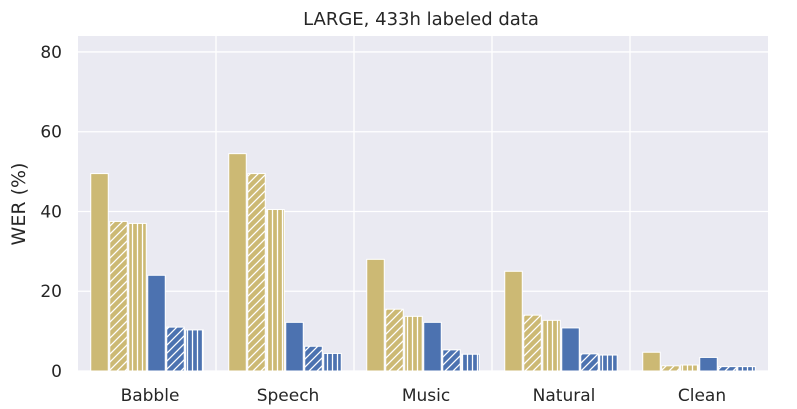 This screenshot has height=409, width=797. What do you see at coordinates (470, 362) in the screenshot?
I see `bar-hatch-5-music` at bounding box center [470, 362].